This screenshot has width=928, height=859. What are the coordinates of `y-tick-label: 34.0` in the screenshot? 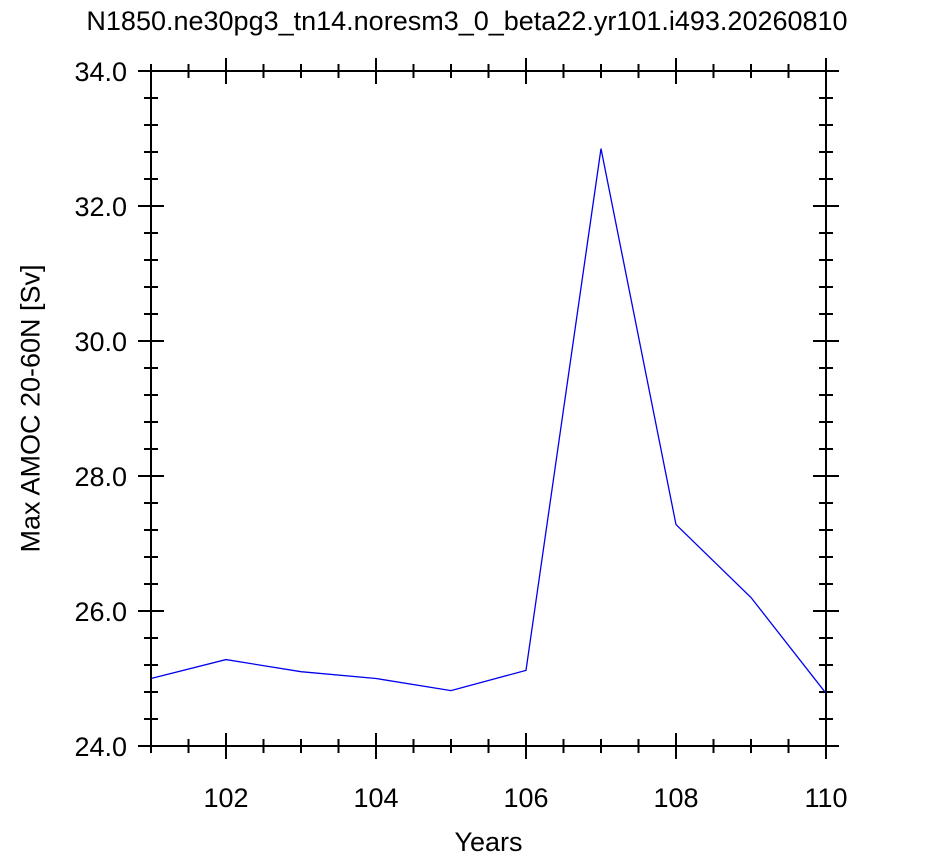 It's located at (100, 72).